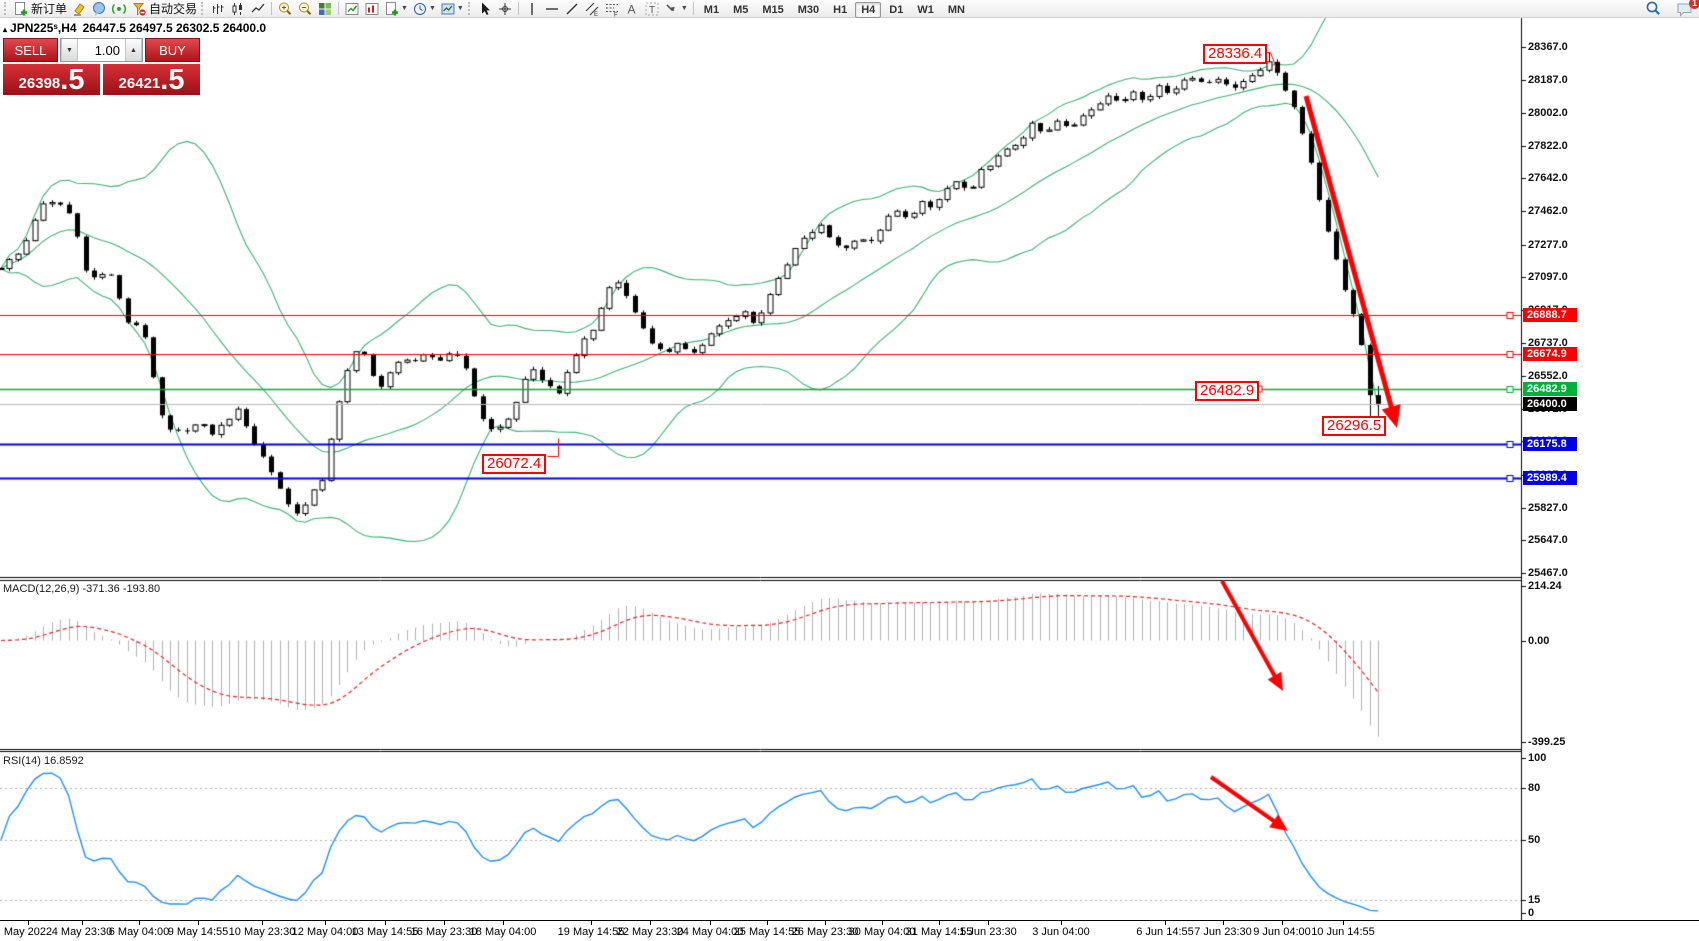  I want to click on price-axis-tick: 27822.0, so click(1548, 145).